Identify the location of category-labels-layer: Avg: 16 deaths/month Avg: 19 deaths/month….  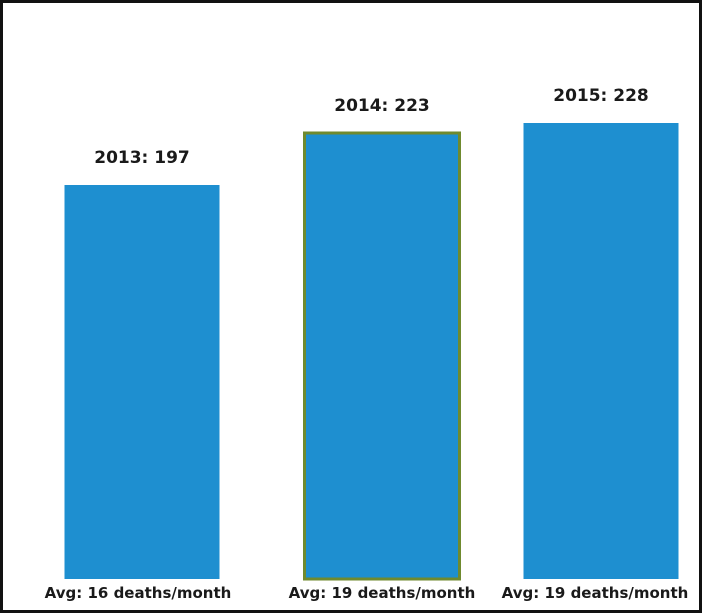
(367, 593).